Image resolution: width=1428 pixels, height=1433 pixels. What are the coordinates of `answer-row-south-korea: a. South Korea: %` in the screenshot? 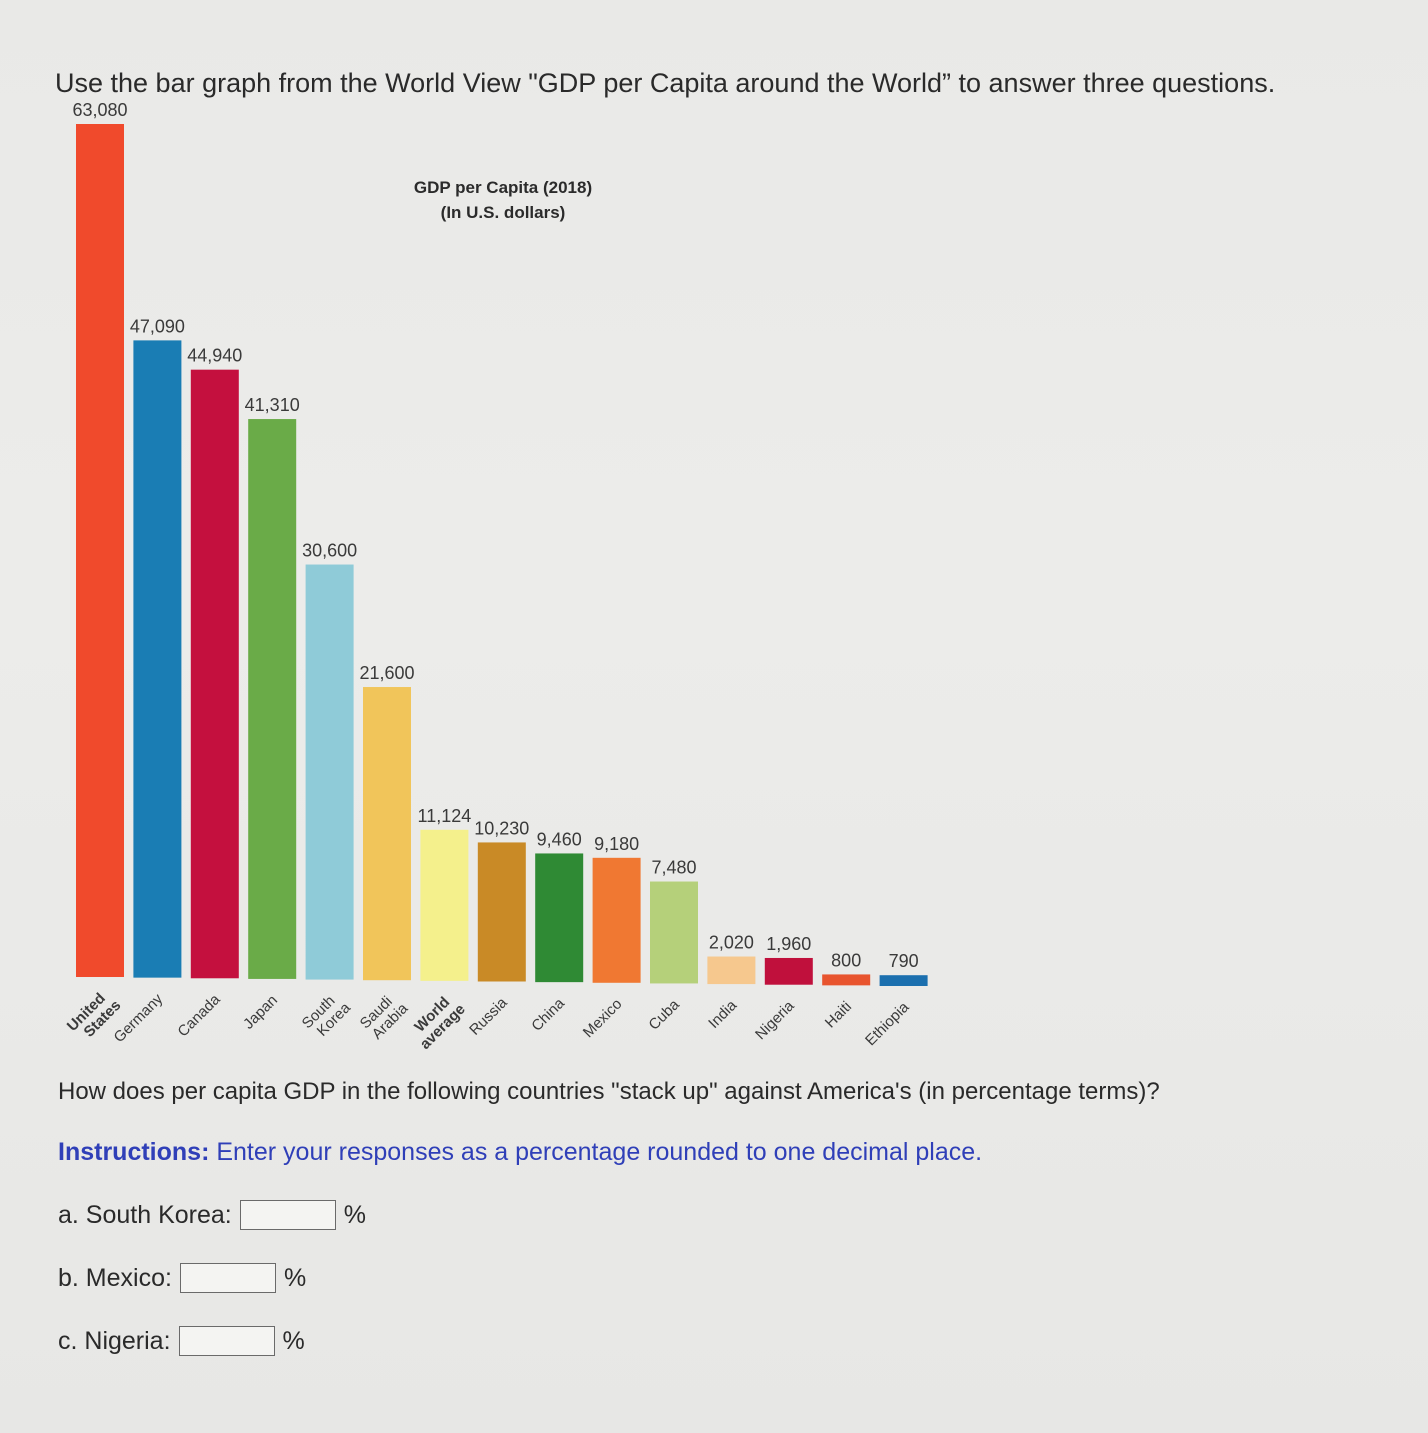 It's located at (212, 1215).